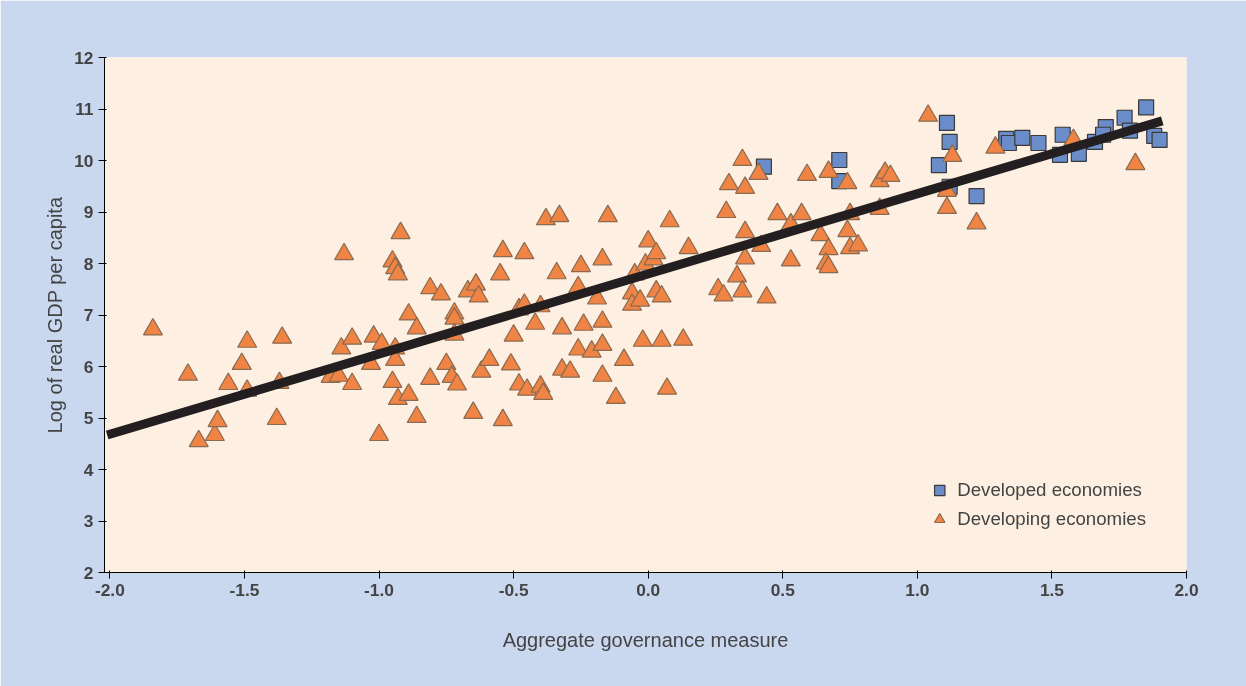  I want to click on x-tick-label: -1.5, so click(244, 589).